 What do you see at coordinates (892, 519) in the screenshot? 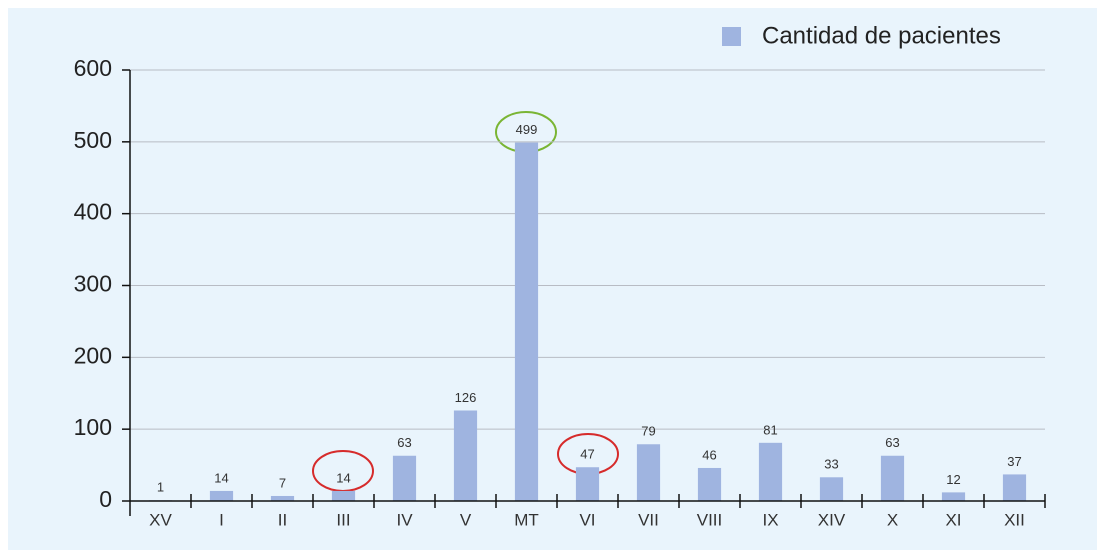
I see `x-tick-label: X` at bounding box center [892, 519].